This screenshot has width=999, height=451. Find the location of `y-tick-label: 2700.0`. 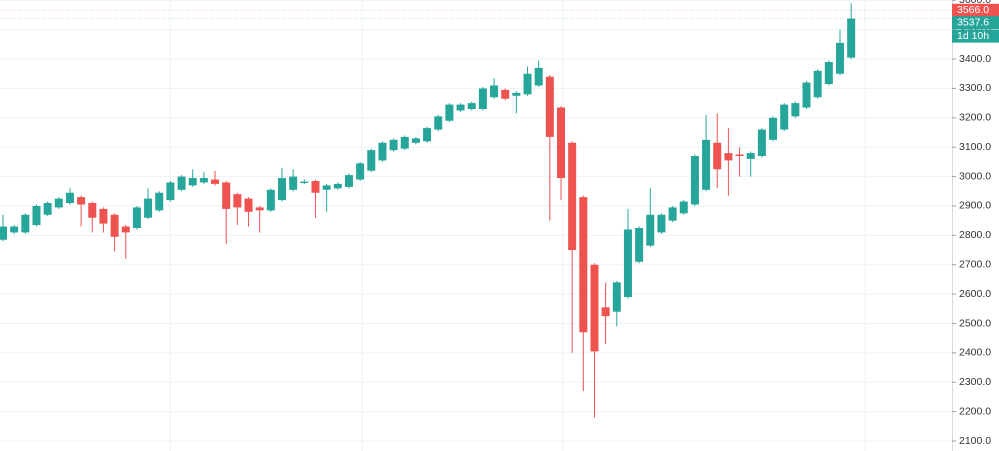

y-tick-label: 2700.0 is located at coordinates (975, 265).